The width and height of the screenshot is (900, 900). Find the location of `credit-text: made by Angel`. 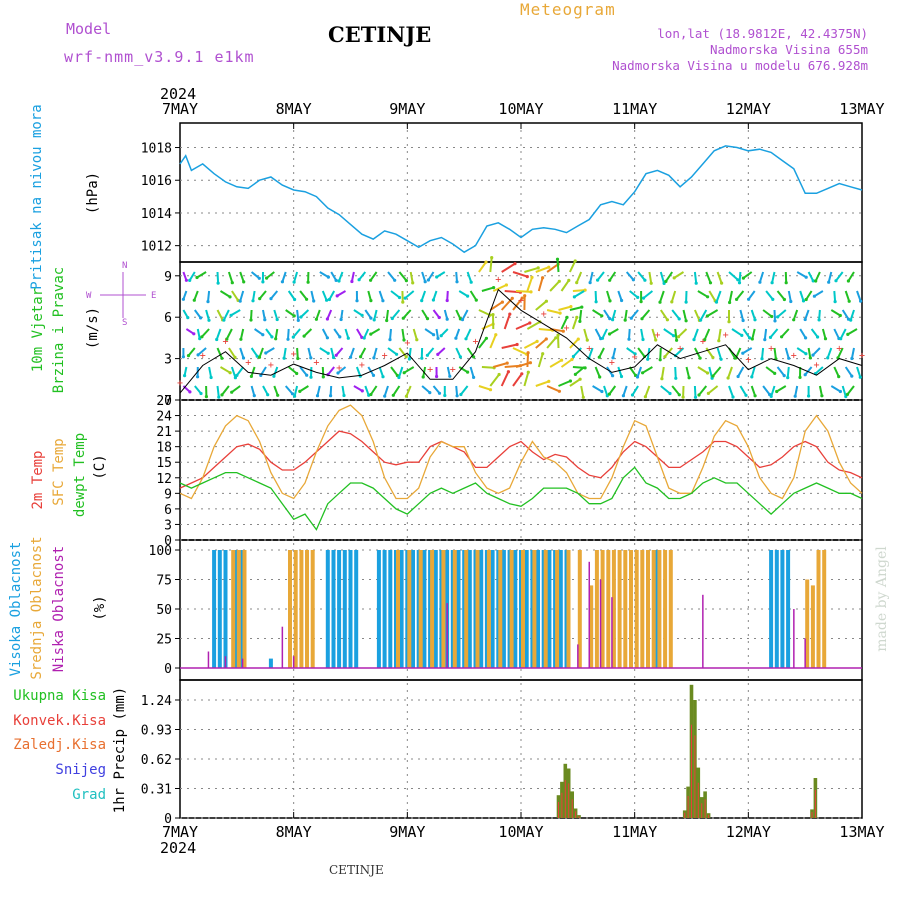

credit-text: made by Angel is located at coordinates (882, 599).